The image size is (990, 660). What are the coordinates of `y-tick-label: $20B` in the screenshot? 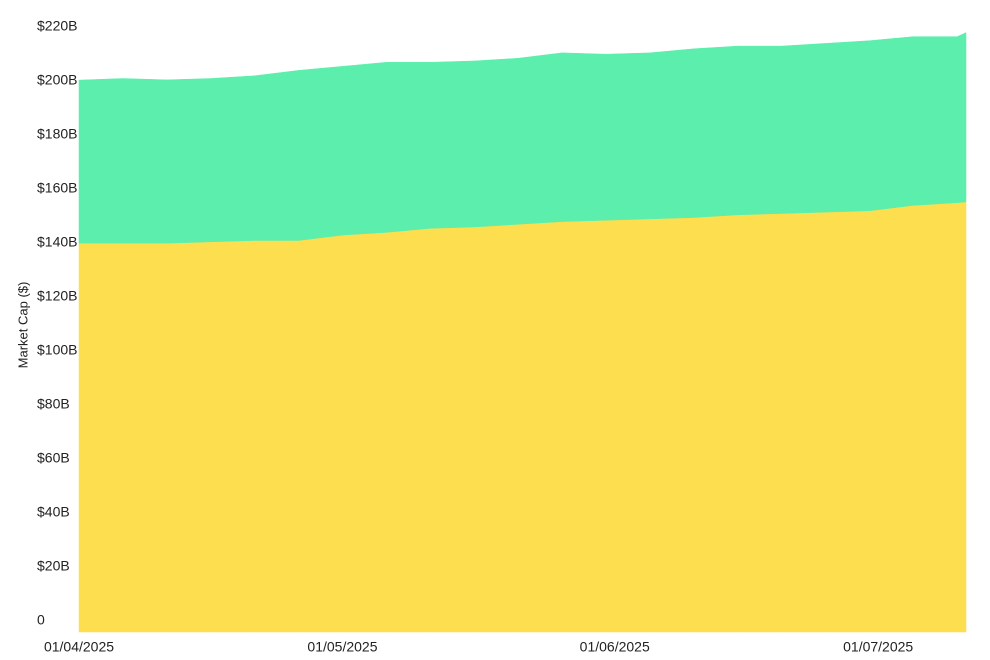 It's located at (53, 566).